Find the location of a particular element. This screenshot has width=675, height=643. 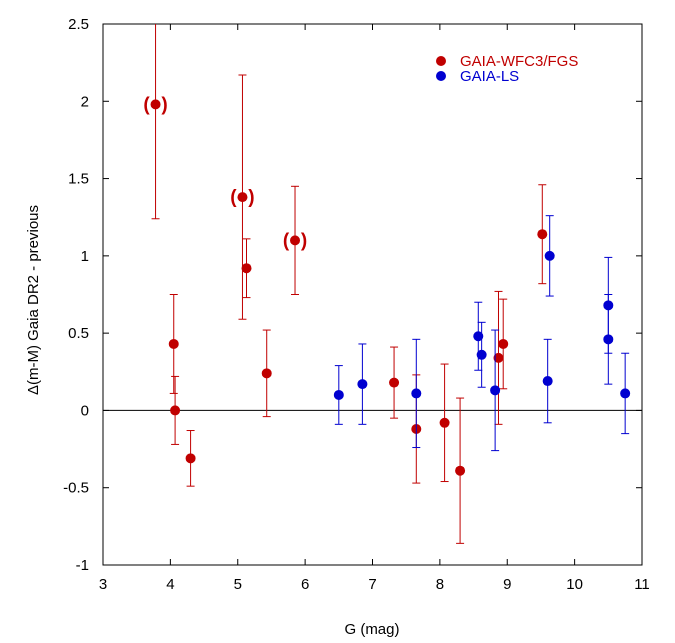

y-tick-label: 2.5 is located at coordinates (78, 24).